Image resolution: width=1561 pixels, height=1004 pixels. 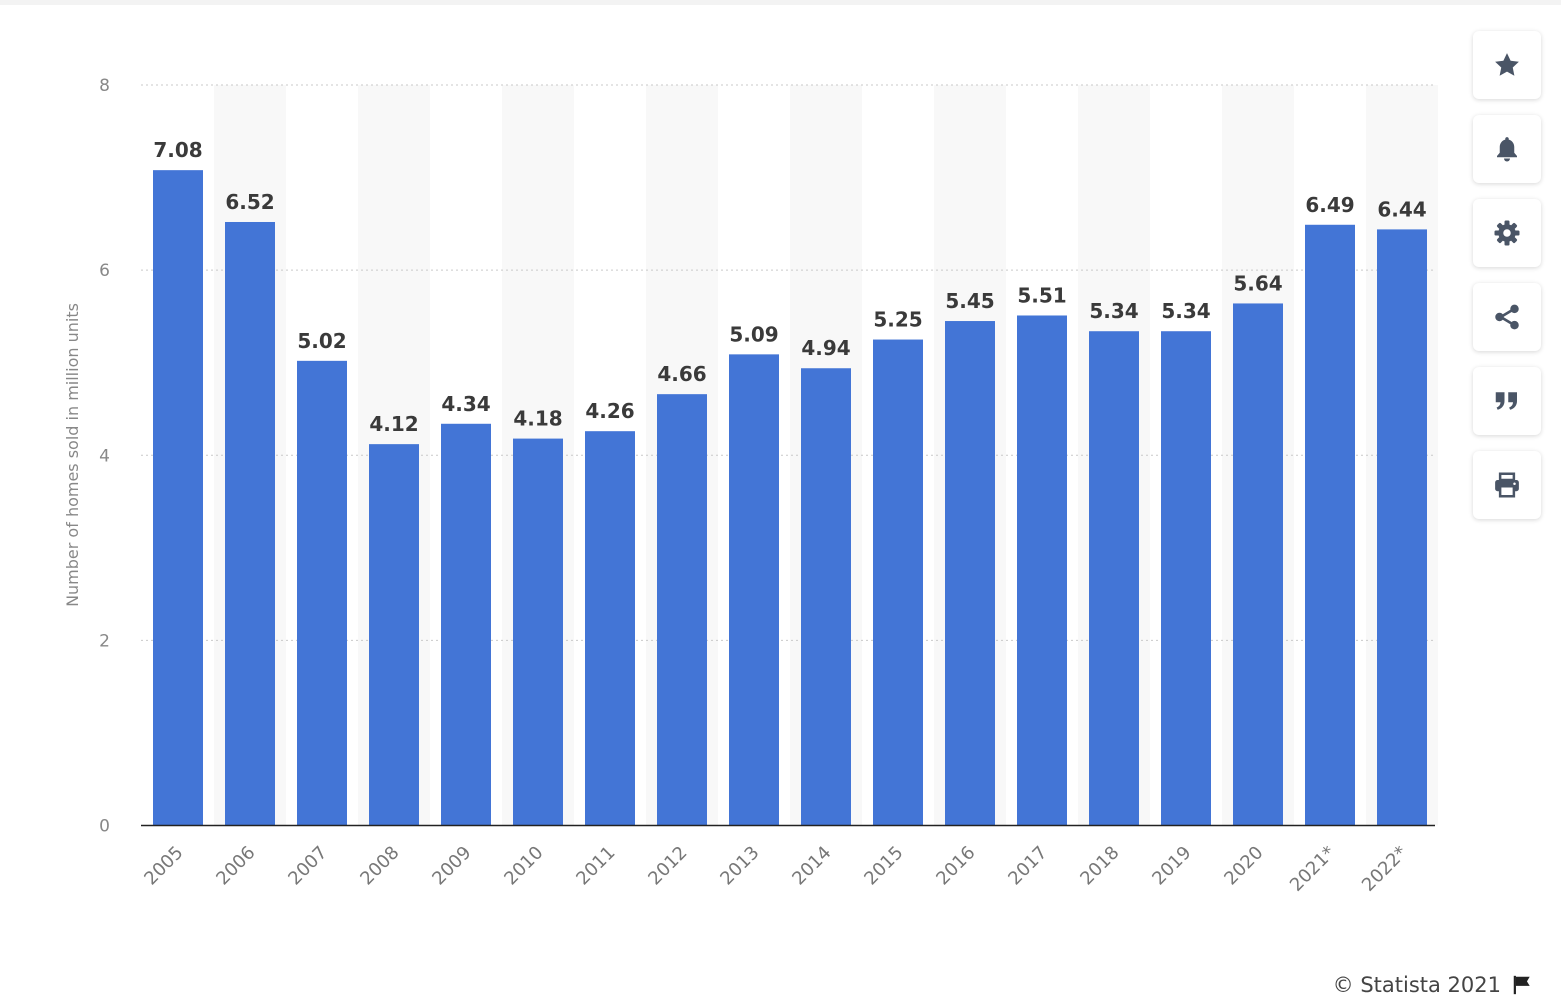 I want to click on x-tick-label: 2013, so click(x=739, y=865).